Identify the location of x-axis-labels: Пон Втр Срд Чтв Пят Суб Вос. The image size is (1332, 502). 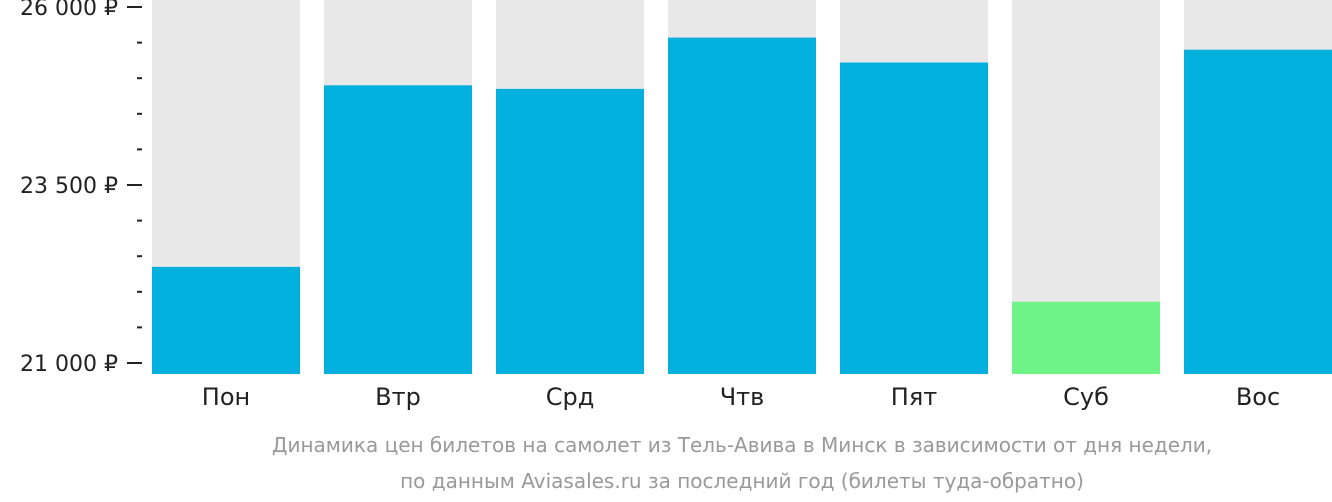
(741, 397).